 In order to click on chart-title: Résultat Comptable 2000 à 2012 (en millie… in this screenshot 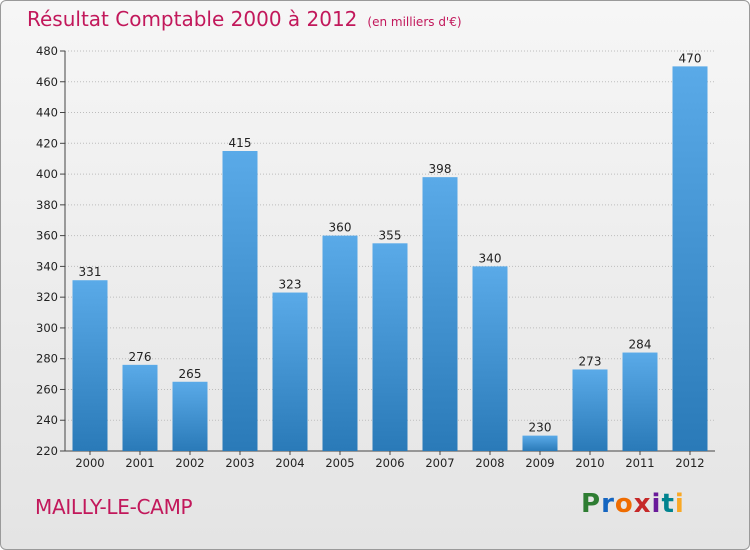, I will do `click(244, 19)`.